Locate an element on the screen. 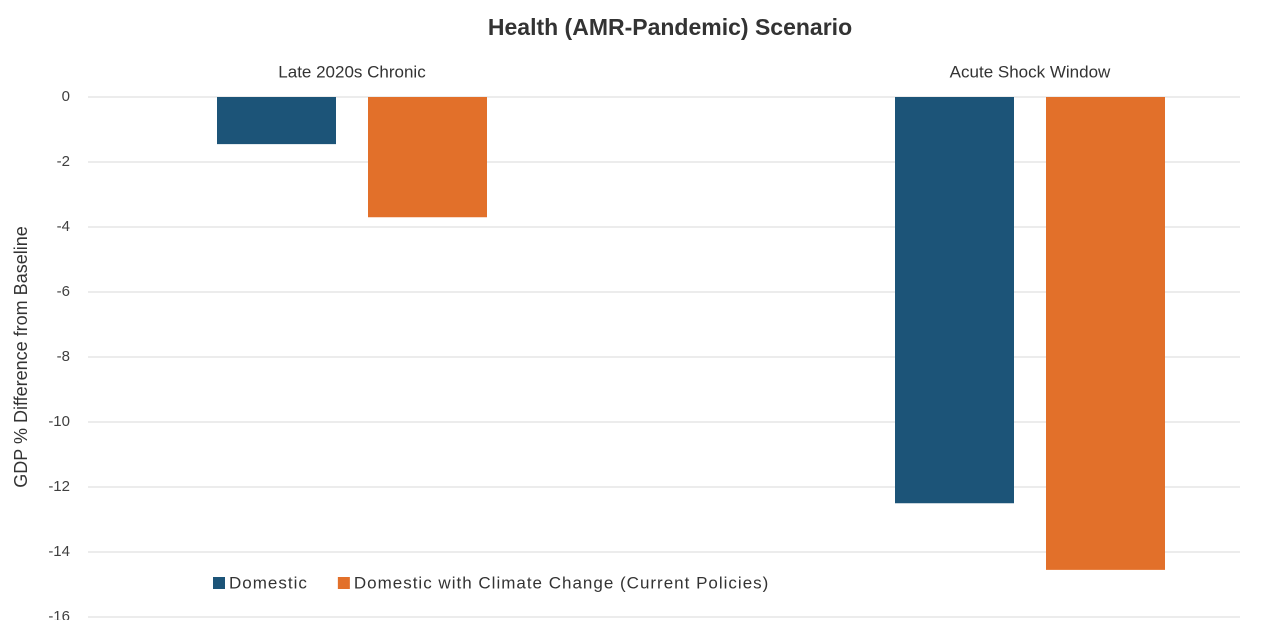 Image resolution: width=1270 pixels, height=620 pixels. category-label: Late 2020s Chronic is located at coordinates (352, 71).